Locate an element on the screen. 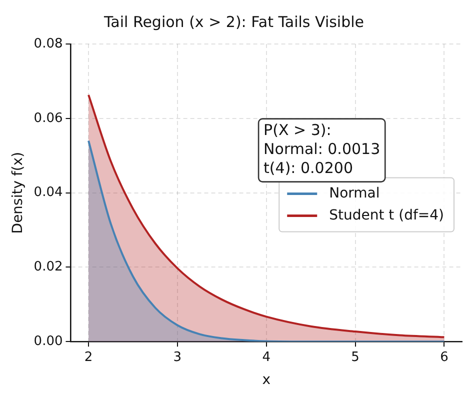  chart-title: Tail Region (x > 2): Fat Tails Visible is located at coordinates (233, 21).